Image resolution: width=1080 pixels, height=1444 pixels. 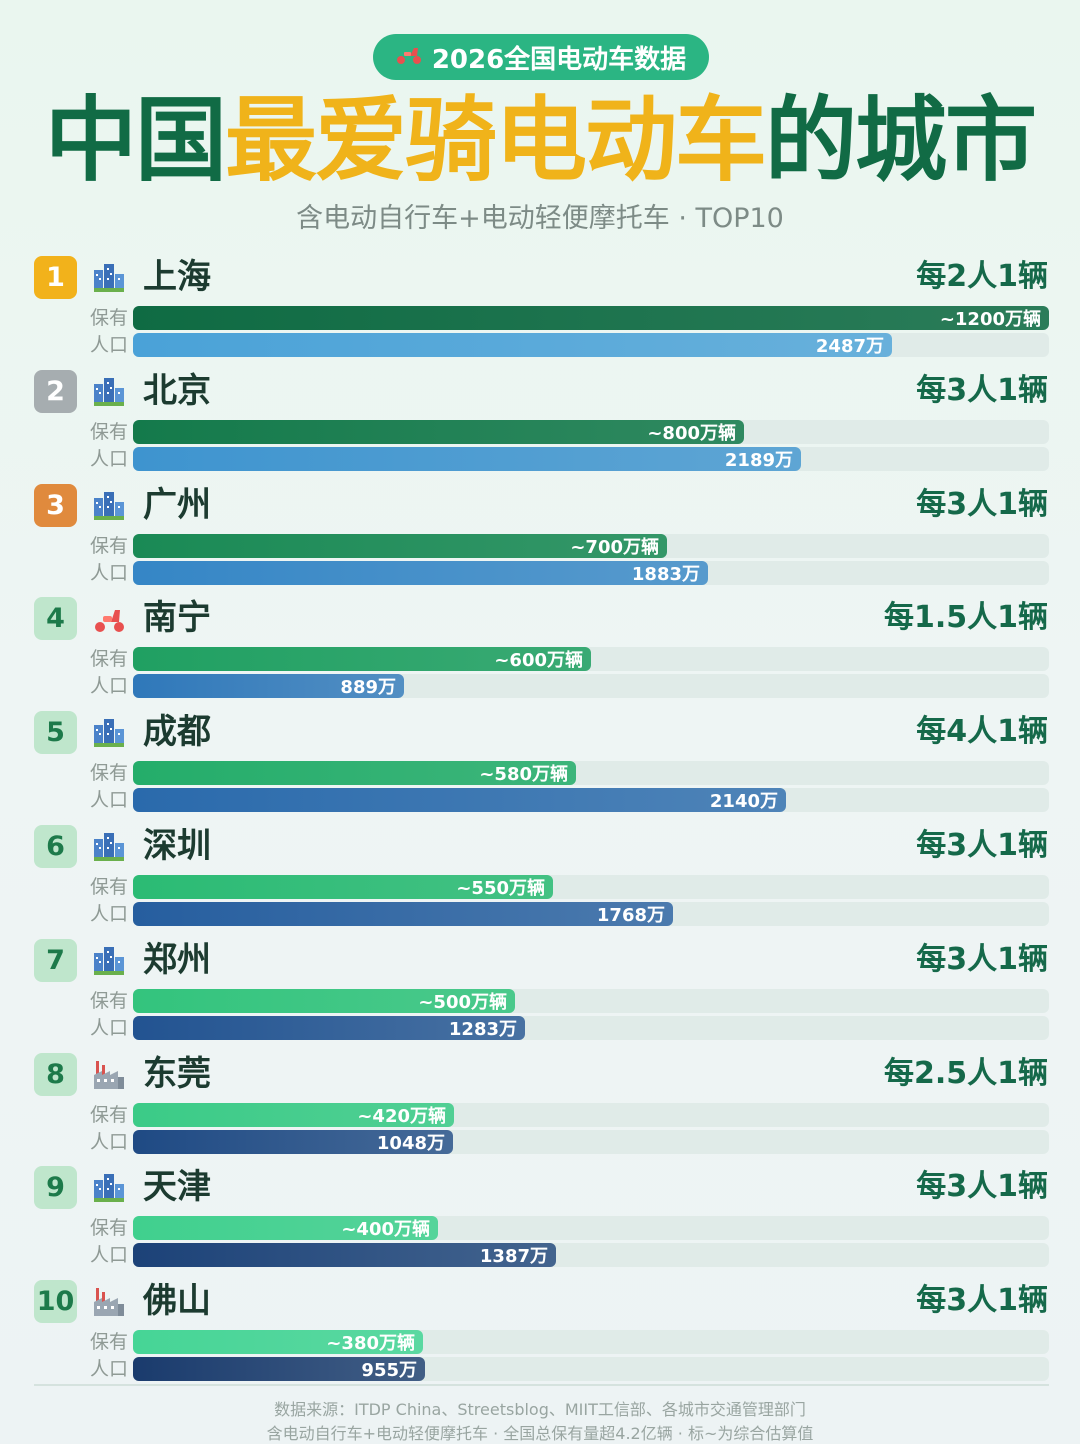 What do you see at coordinates (177, 618) in the screenshot?
I see `city-name: 南宁` at bounding box center [177, 618].